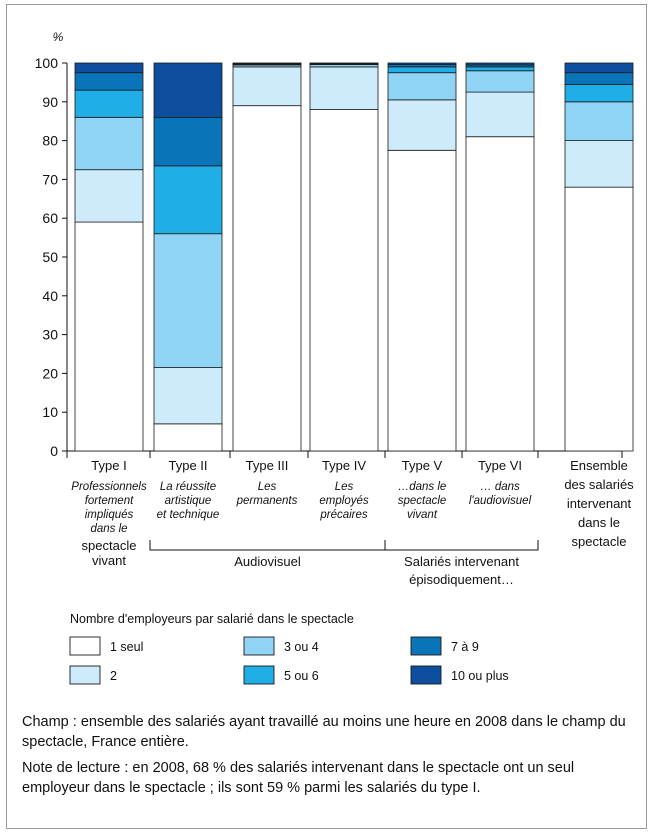 This screenshot has height=834, width=654. I want to click on legend-label: 5 ou 6, so click(301, 676).